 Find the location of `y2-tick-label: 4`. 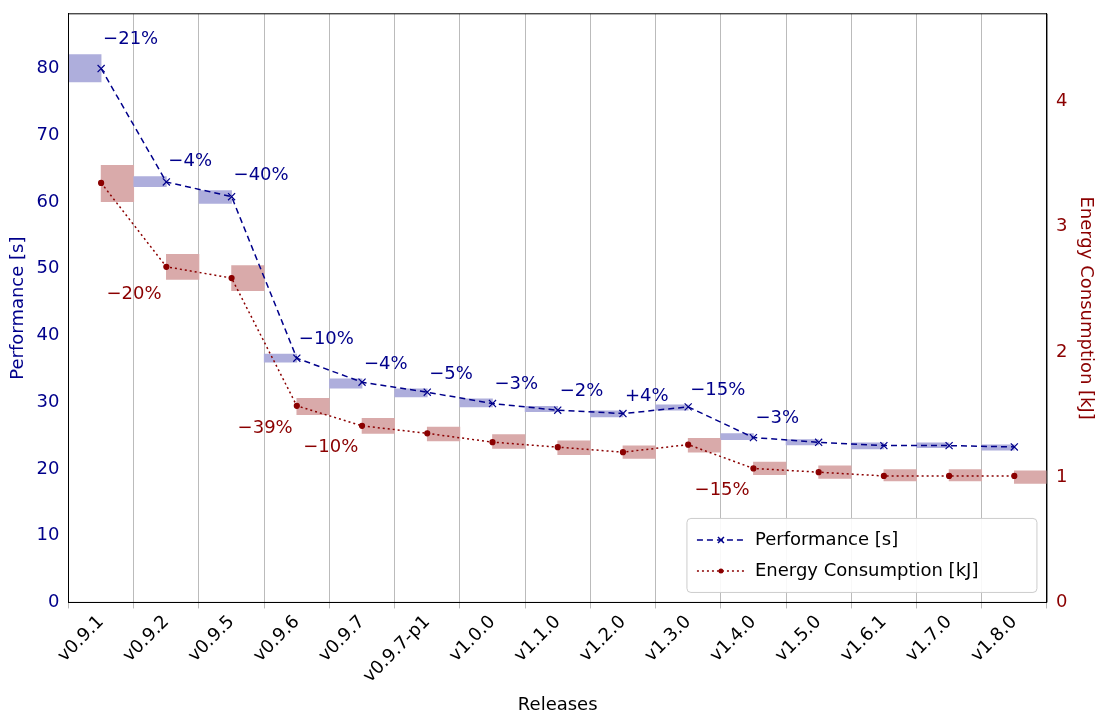

y2-tick-label: 4 is located at coordinates (1061, 100).